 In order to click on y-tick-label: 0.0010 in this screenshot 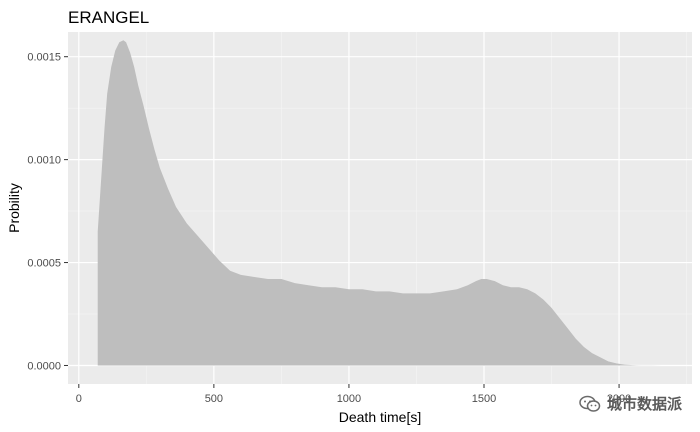, I will do `click(44, 161)`.